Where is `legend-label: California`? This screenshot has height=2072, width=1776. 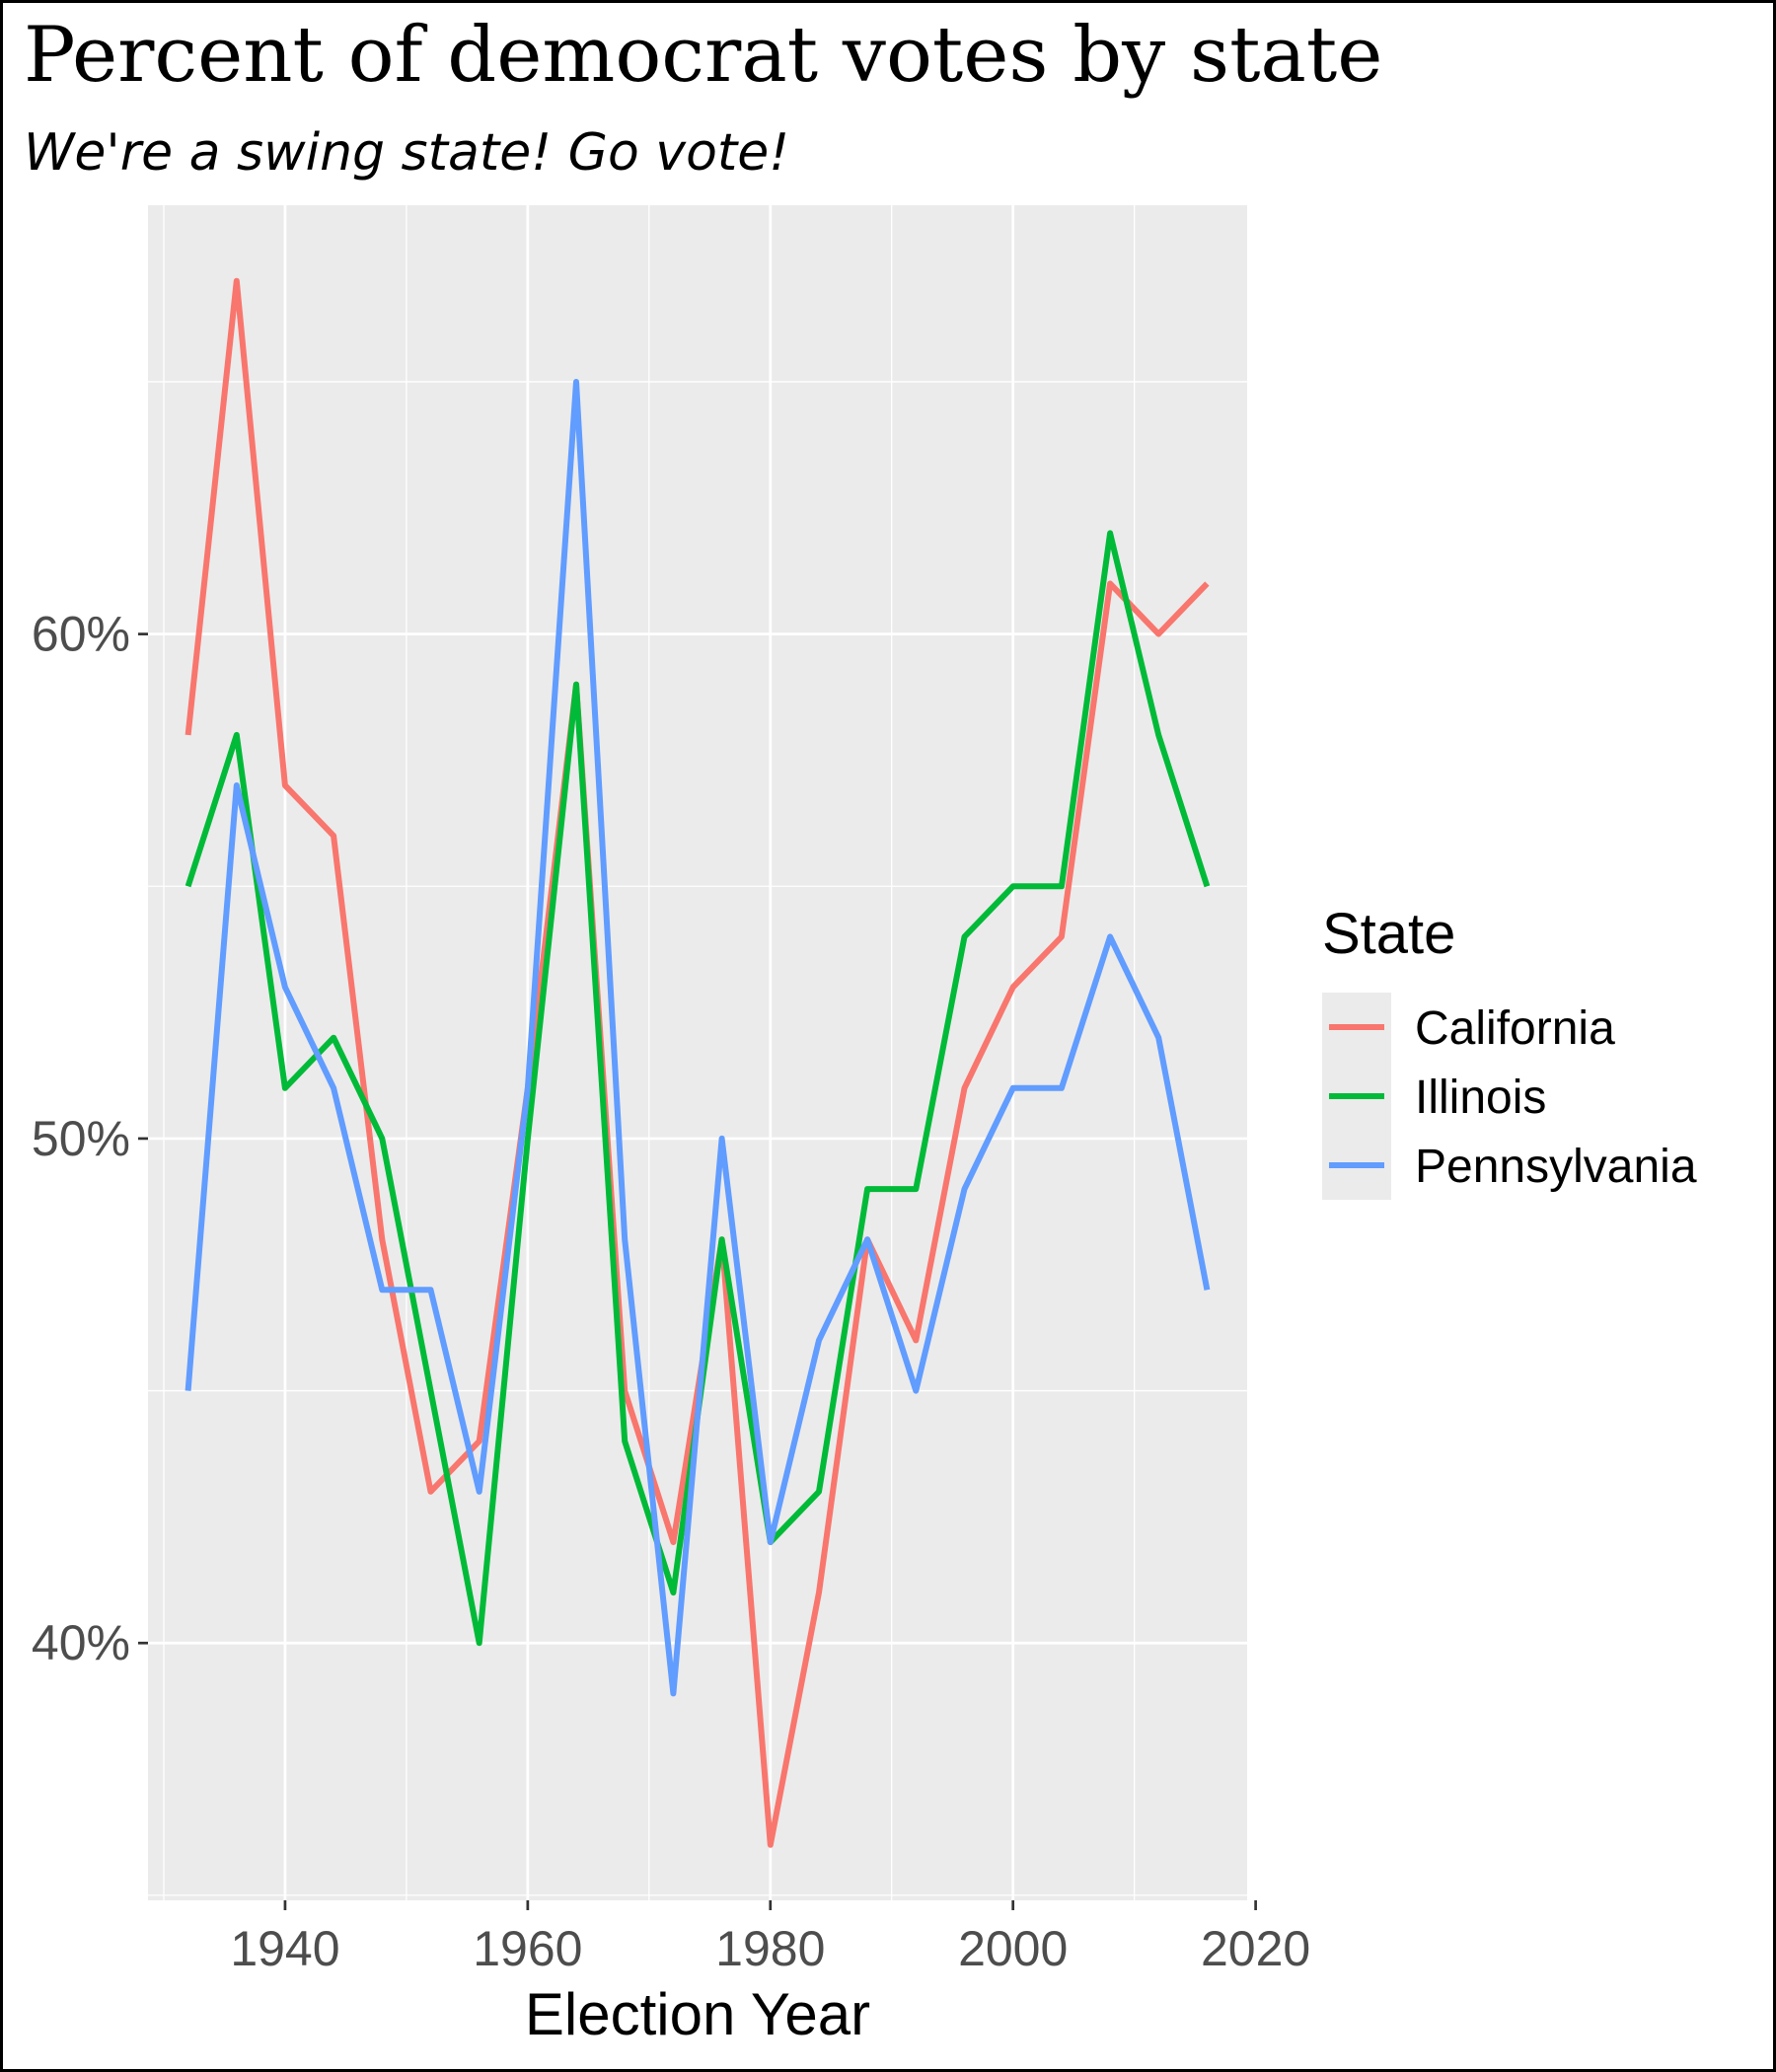 legend-label: California is located at coordinates (1515, 1029).